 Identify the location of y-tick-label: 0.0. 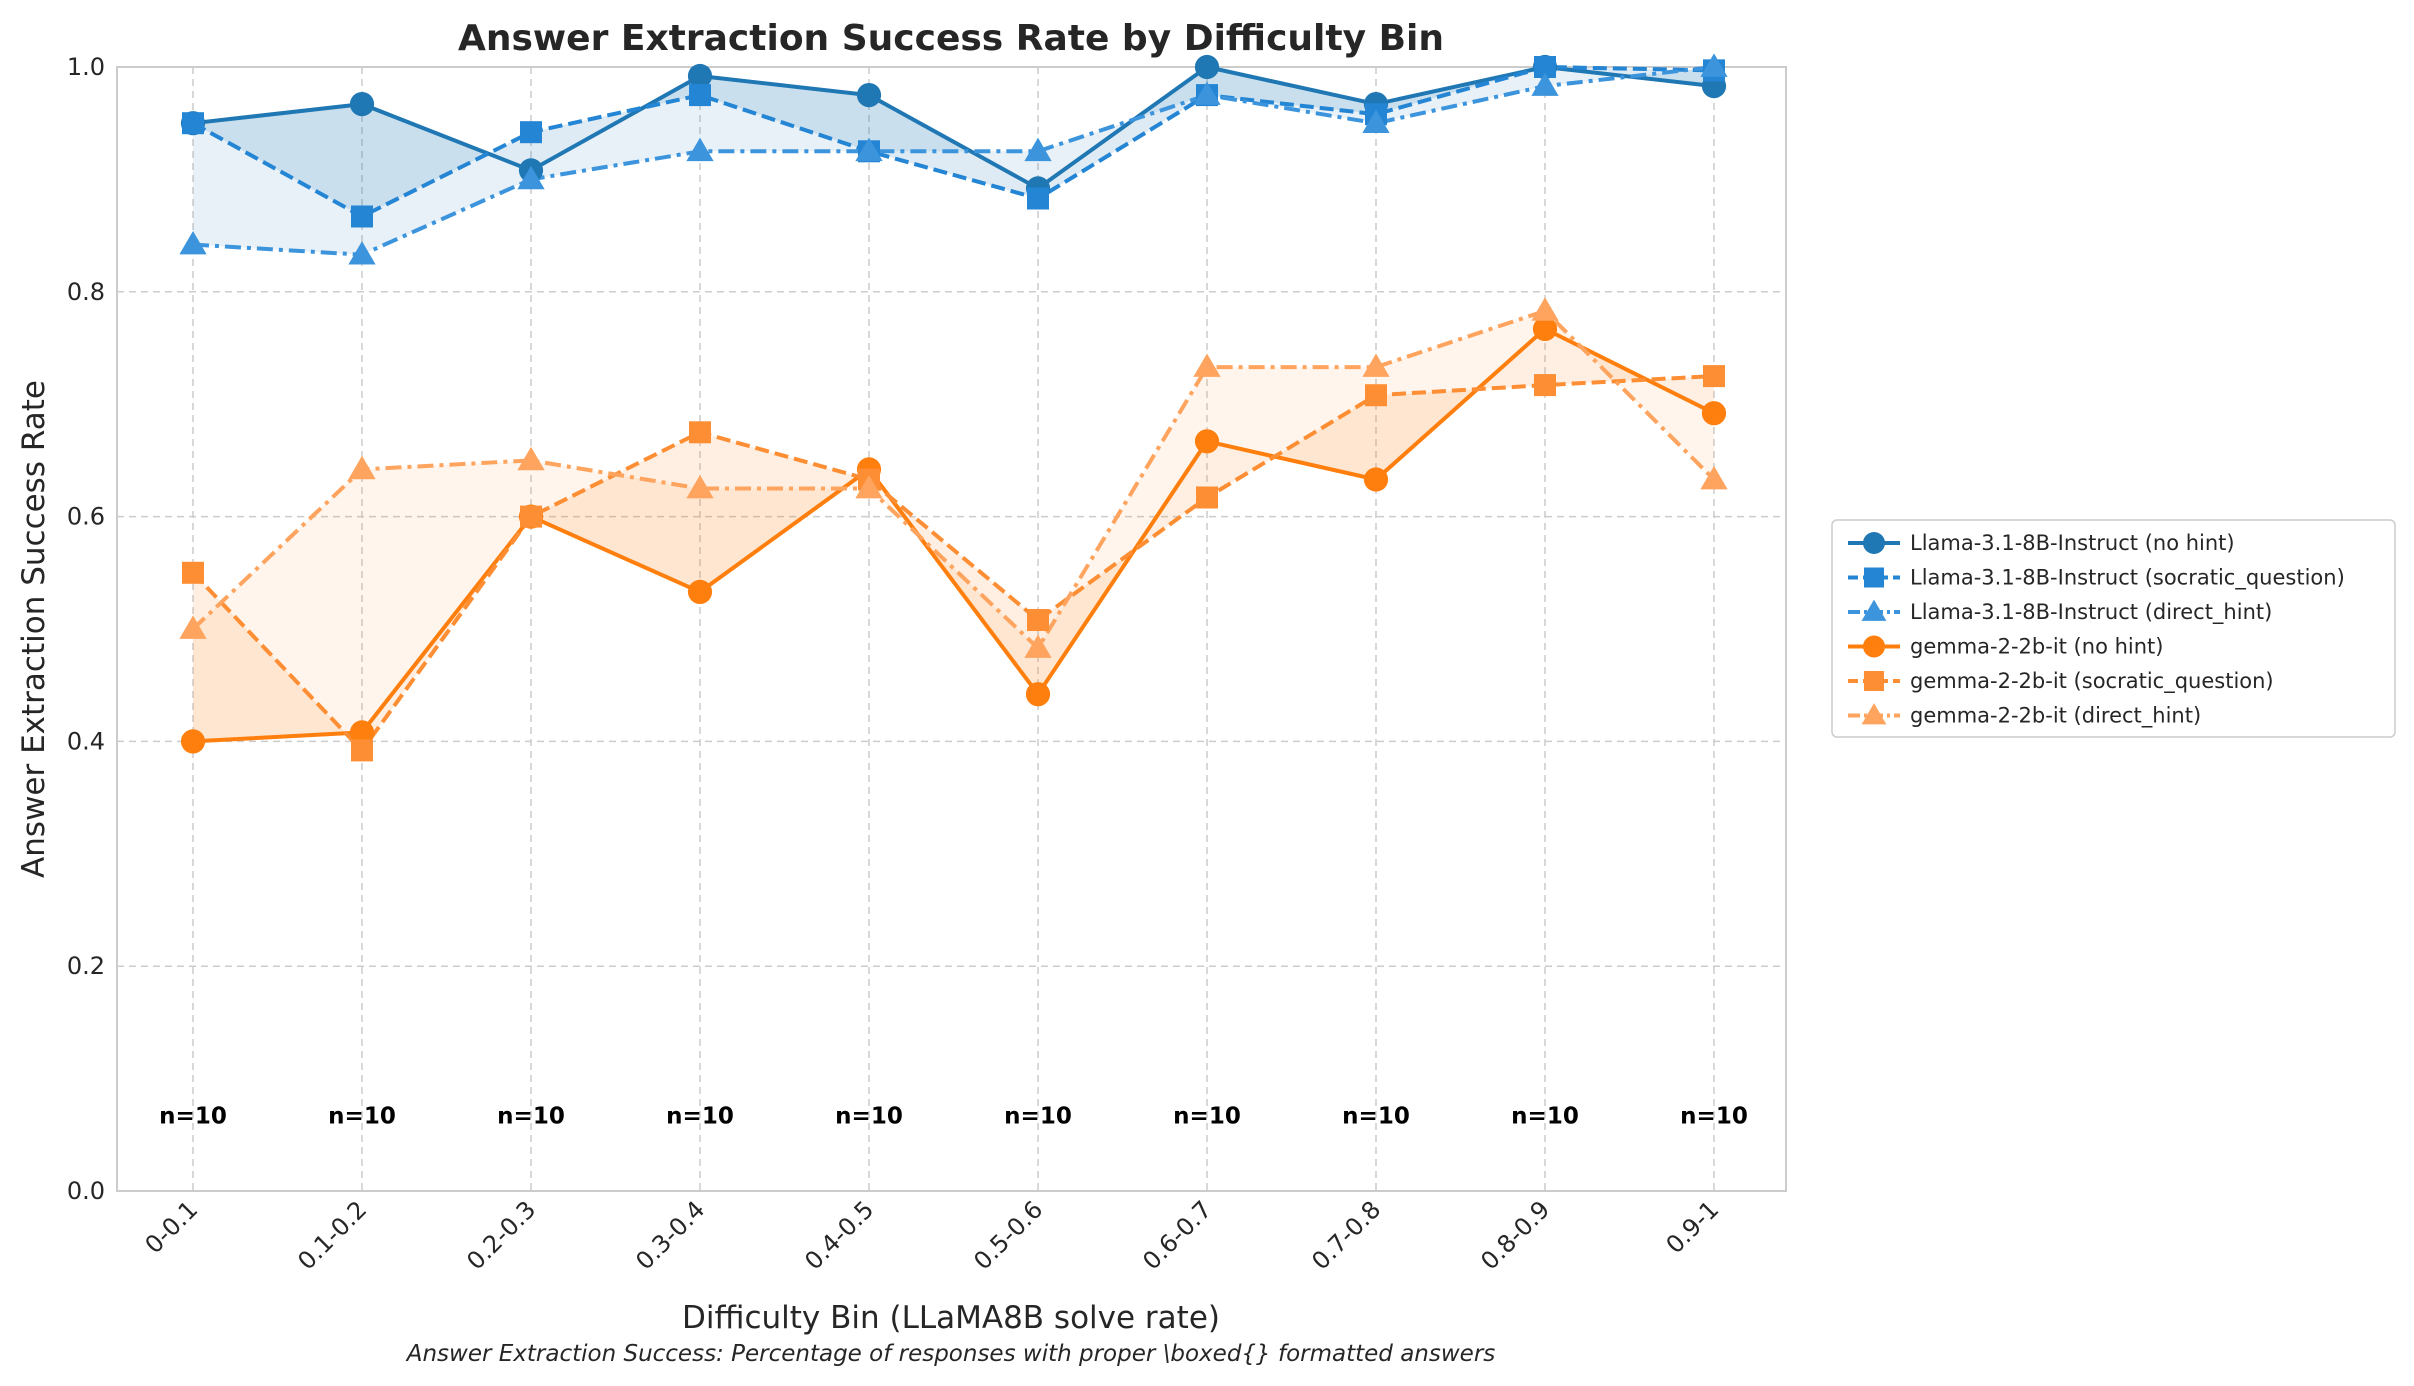
(86, 1191).